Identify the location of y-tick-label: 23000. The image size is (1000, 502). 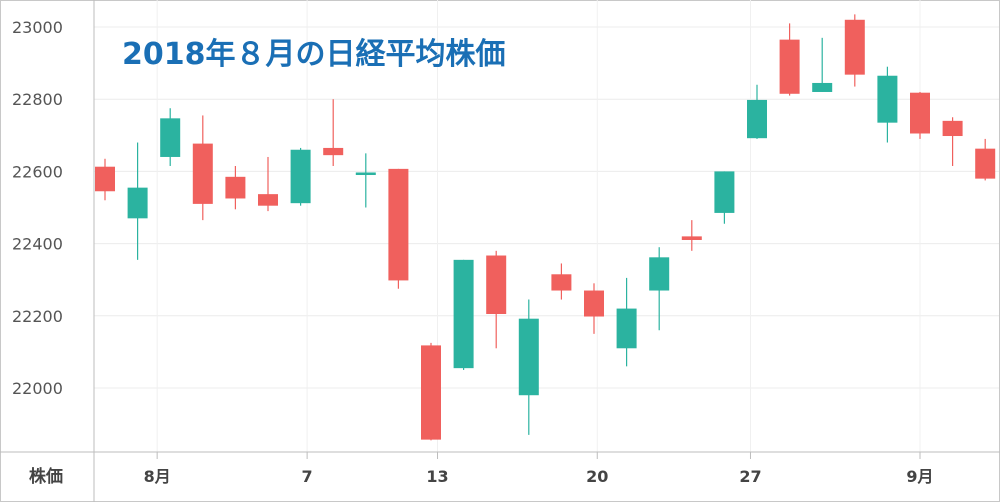
(37, 27).